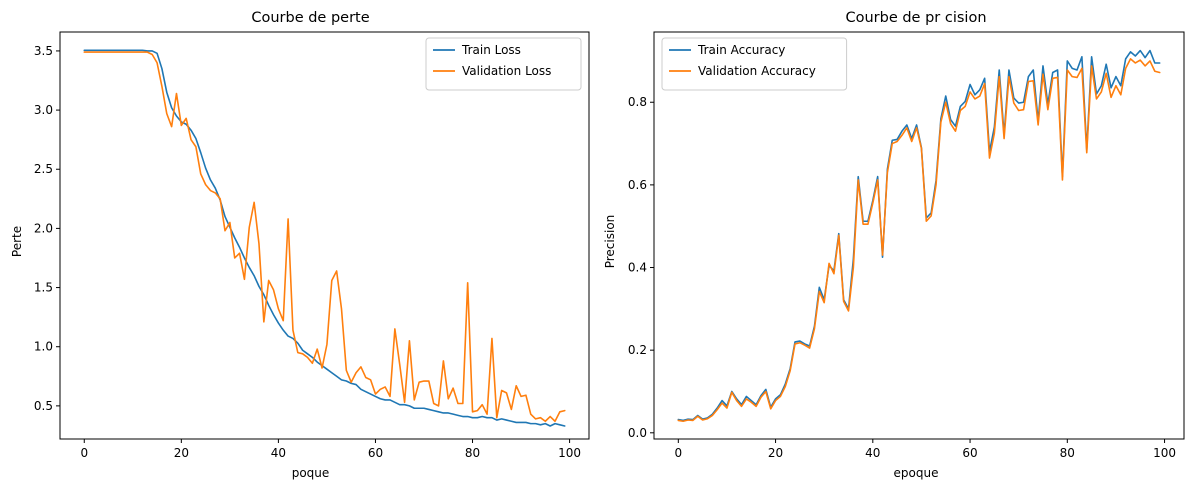 The image size is (1189, 490). I want to click on accuracy-chart-legend-label: Train Accuracy, so click(741, 50).